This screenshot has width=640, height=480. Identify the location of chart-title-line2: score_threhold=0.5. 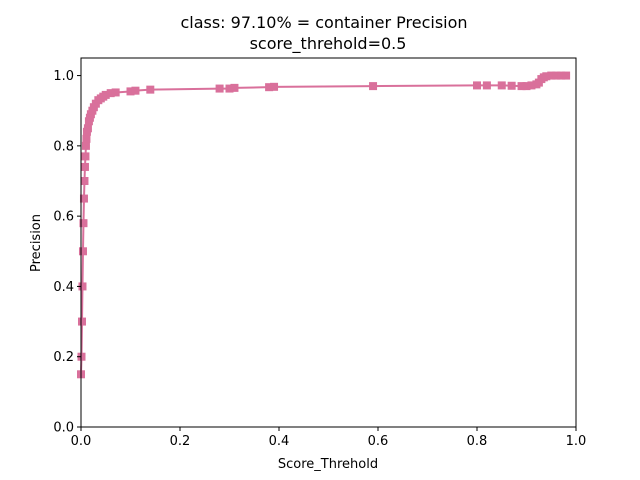
(328, 44).